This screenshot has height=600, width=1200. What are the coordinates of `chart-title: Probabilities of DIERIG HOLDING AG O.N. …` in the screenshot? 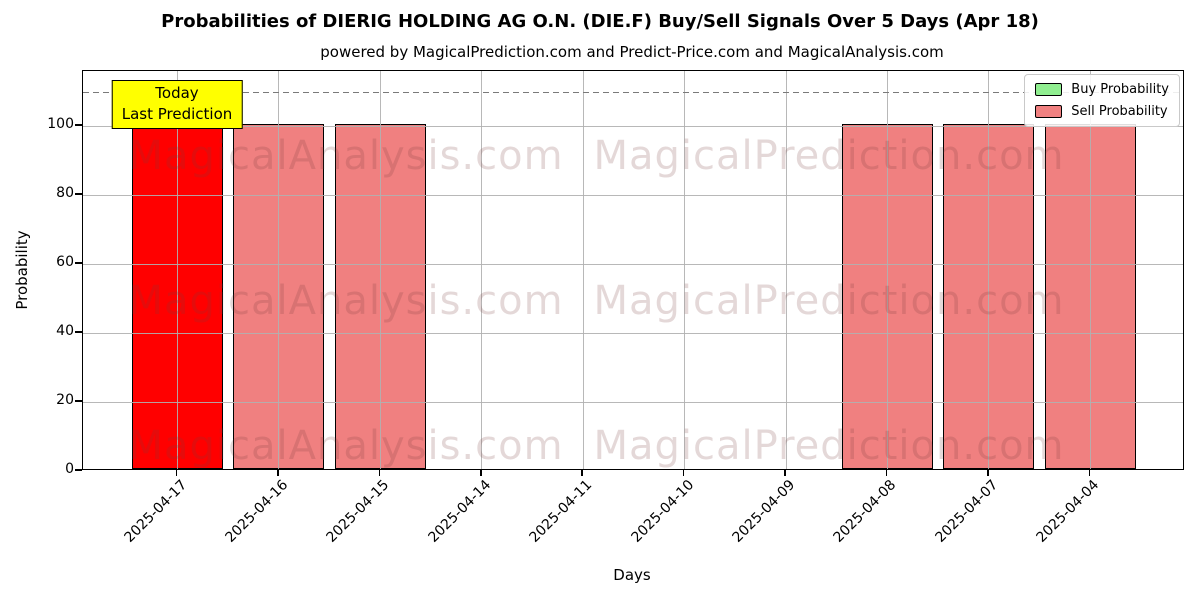 It's located at (600, 21).